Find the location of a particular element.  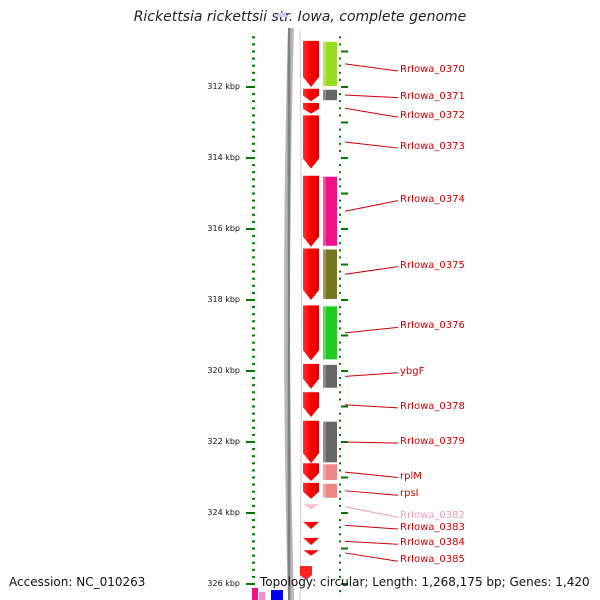

gene-label: rpsI is located at coordinates (409, 494).